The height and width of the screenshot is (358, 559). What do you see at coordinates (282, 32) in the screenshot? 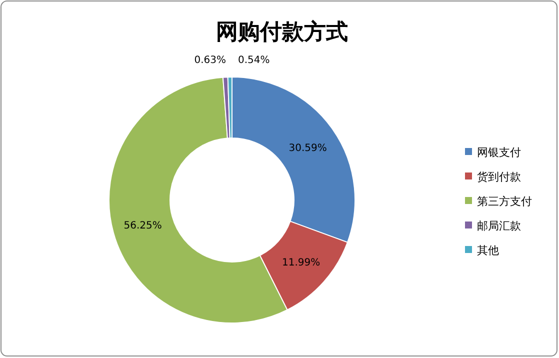
I see `chart-title: 网购付款方式` at bounding box center [282, 32].